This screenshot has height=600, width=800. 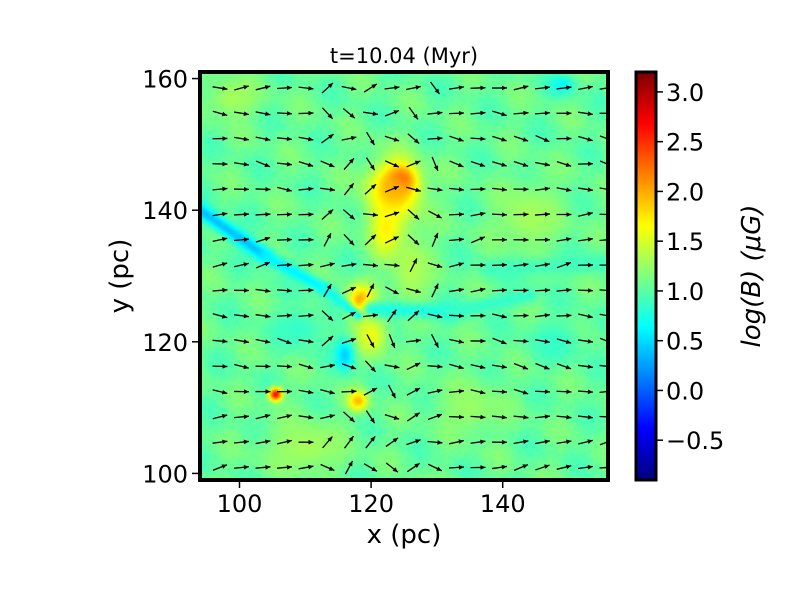 I want to click on colorbar-tick-label: 2.5, so click(x=685, y=143).